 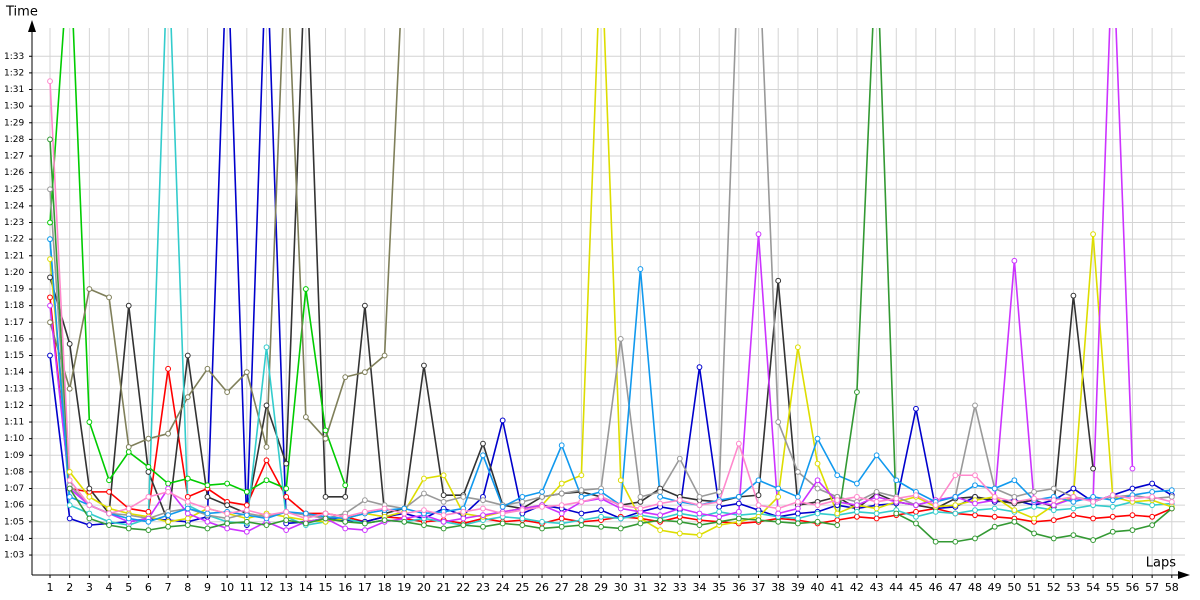 What do you see at coordinates (14, 173) in the screenshot?
I see `y-tick-label: 1:26` at bounding box center [14, 173].